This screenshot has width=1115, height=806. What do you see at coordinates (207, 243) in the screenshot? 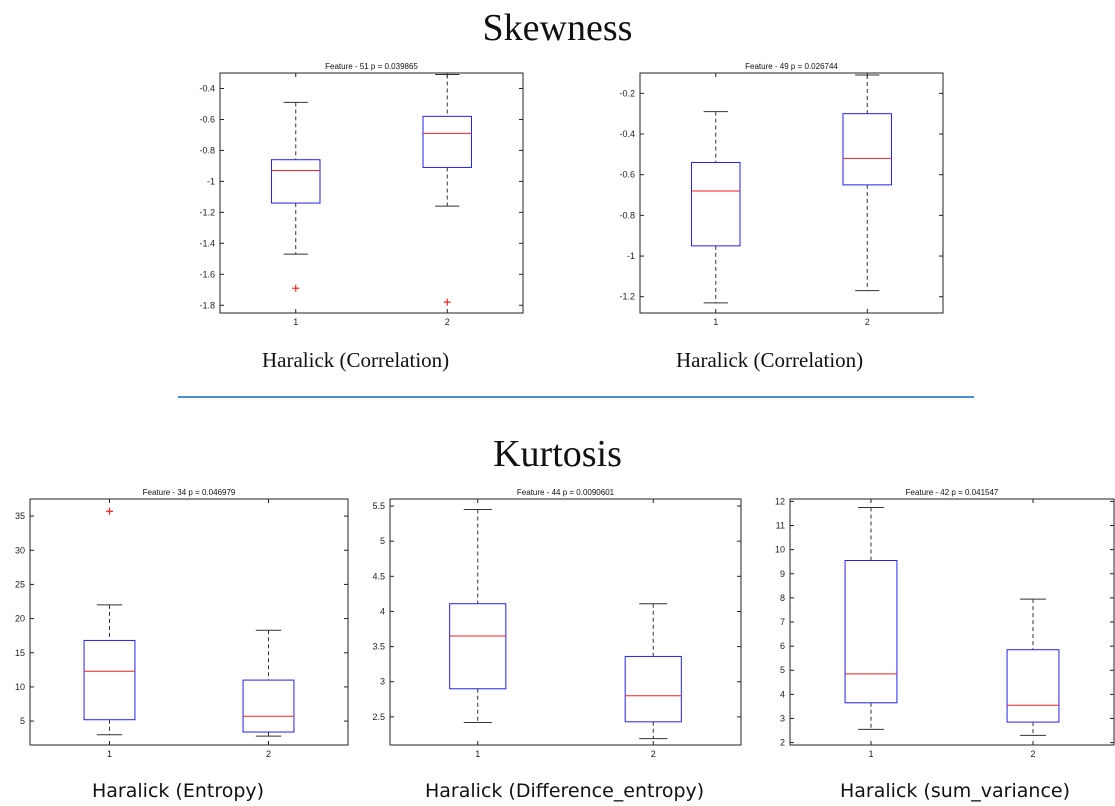
I see `y-tick-label: -1.4` at bounding box center [207, 243].